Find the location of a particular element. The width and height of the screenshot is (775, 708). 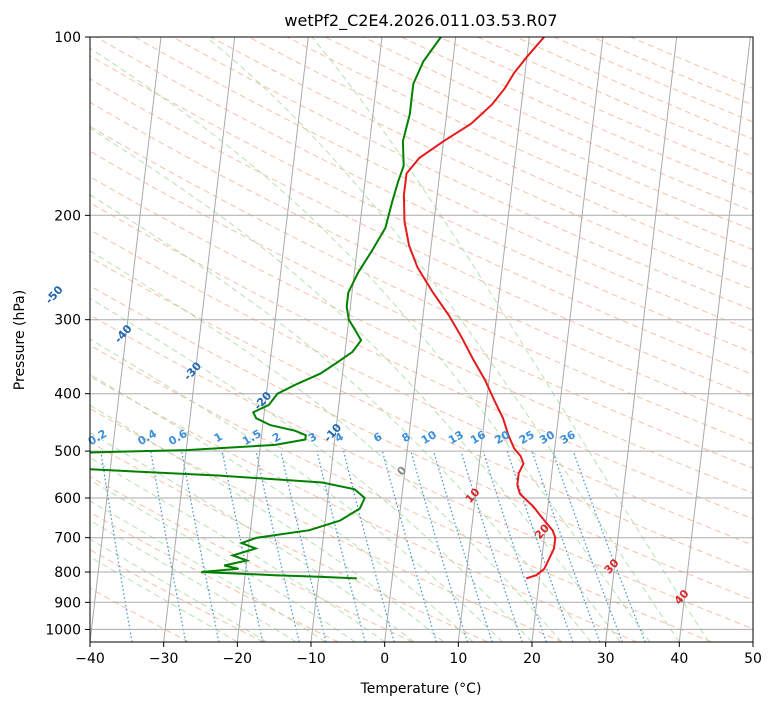

x-tick-label: 30 is located at coordinates (606, 659).